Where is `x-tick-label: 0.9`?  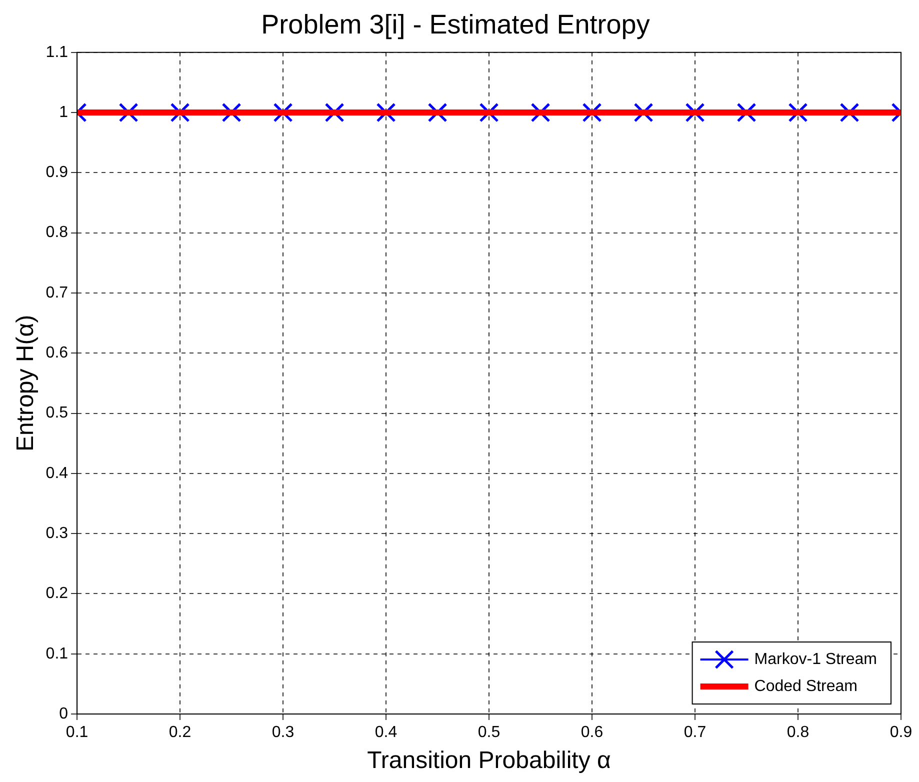 x-tick-label: 0.9 is located at coordinates (901, 733).